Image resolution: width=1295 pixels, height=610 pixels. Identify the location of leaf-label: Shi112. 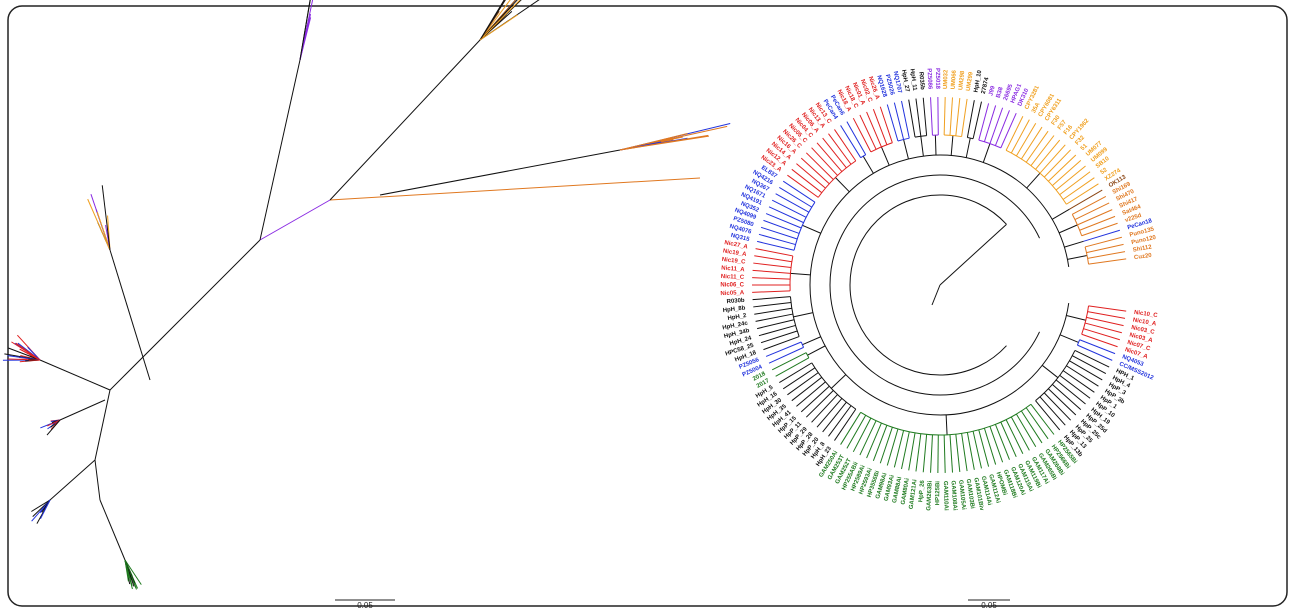
(1142, 248).